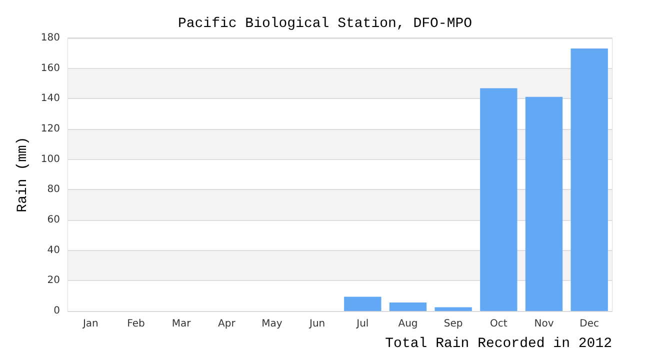  I want to click on chart-title: Pacific Biological Station, DFO-MPO, so click(325, 24).